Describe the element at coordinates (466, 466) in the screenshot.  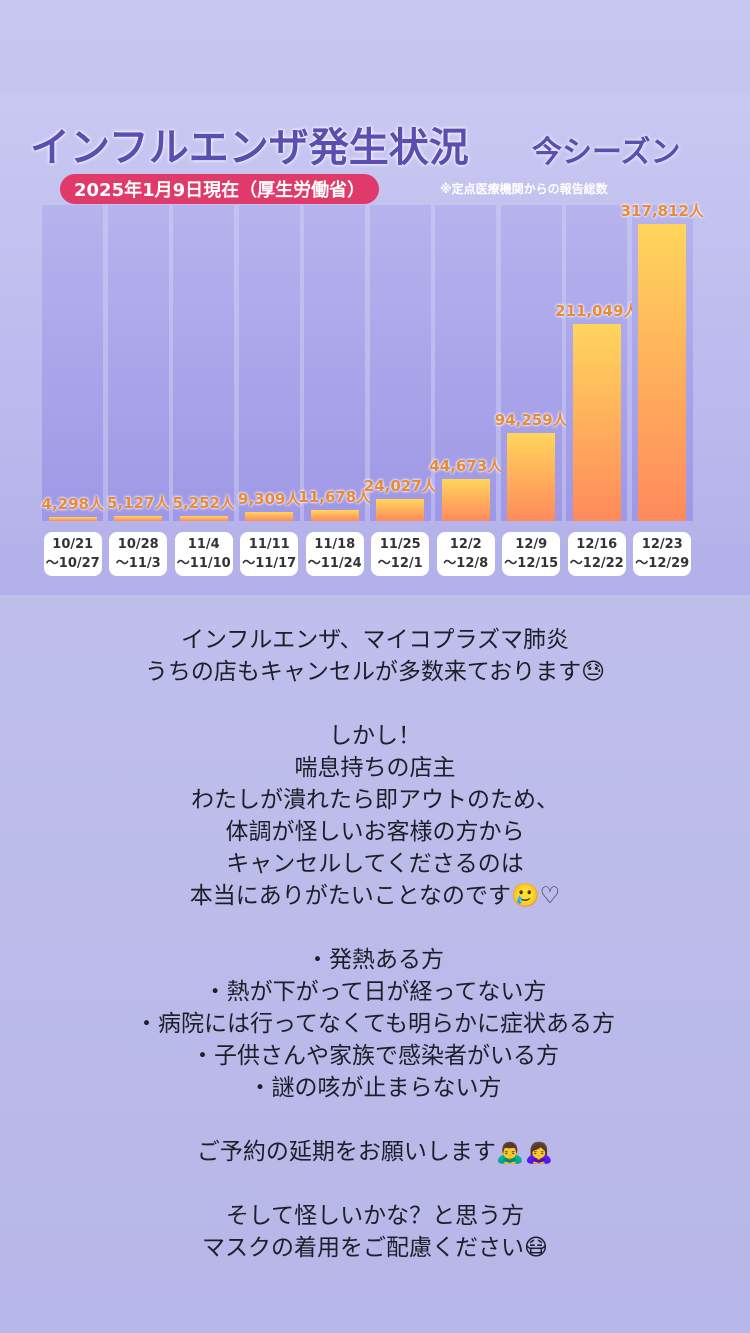
I see `value-label: 44,673人` at that location.